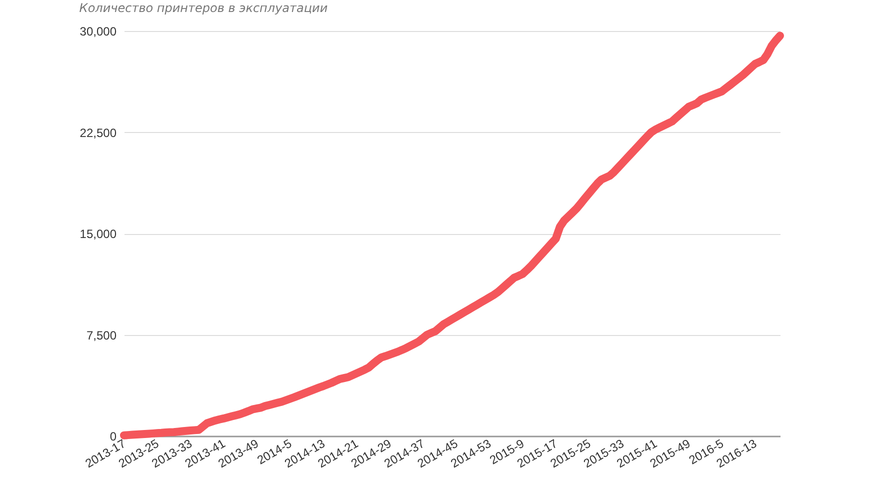 Image resolution: width=870 pixels, height=494 pixels. Describe the element at coordinates (98, 31) in the screenshot. I see `y-tick-label: 30,000` at that location.